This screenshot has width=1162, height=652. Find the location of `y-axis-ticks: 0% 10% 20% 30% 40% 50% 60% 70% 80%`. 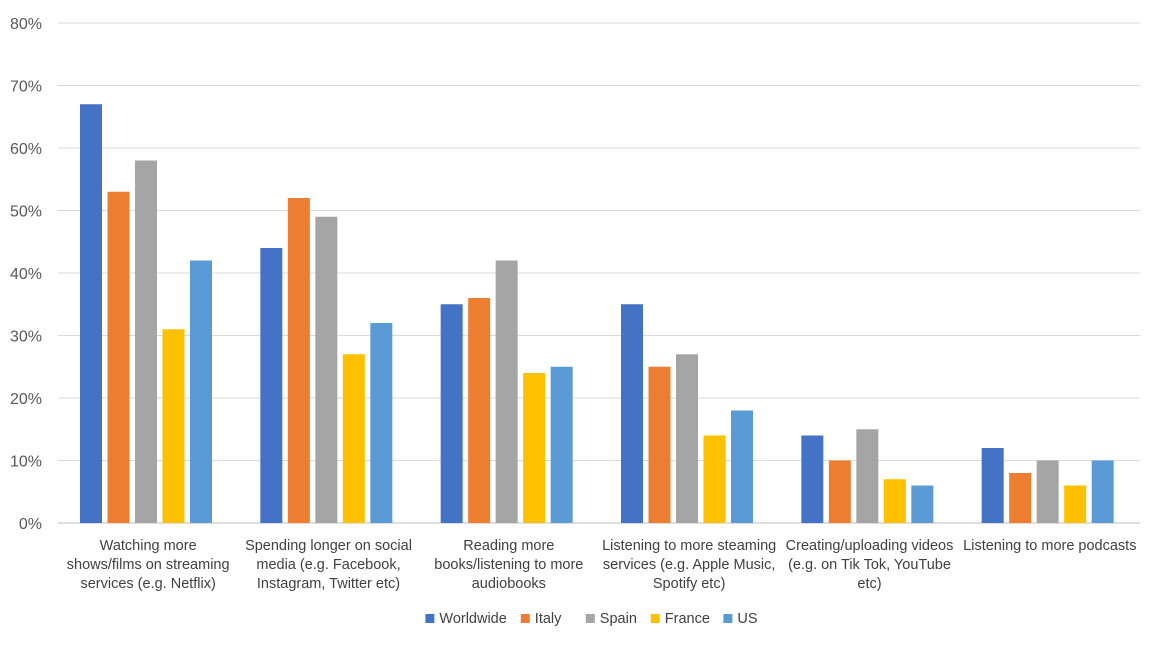

y-axis-ticks: 0% 10% 20% 30% 40% 50% 60% 70% 80% is located at coordinates (26, 274).